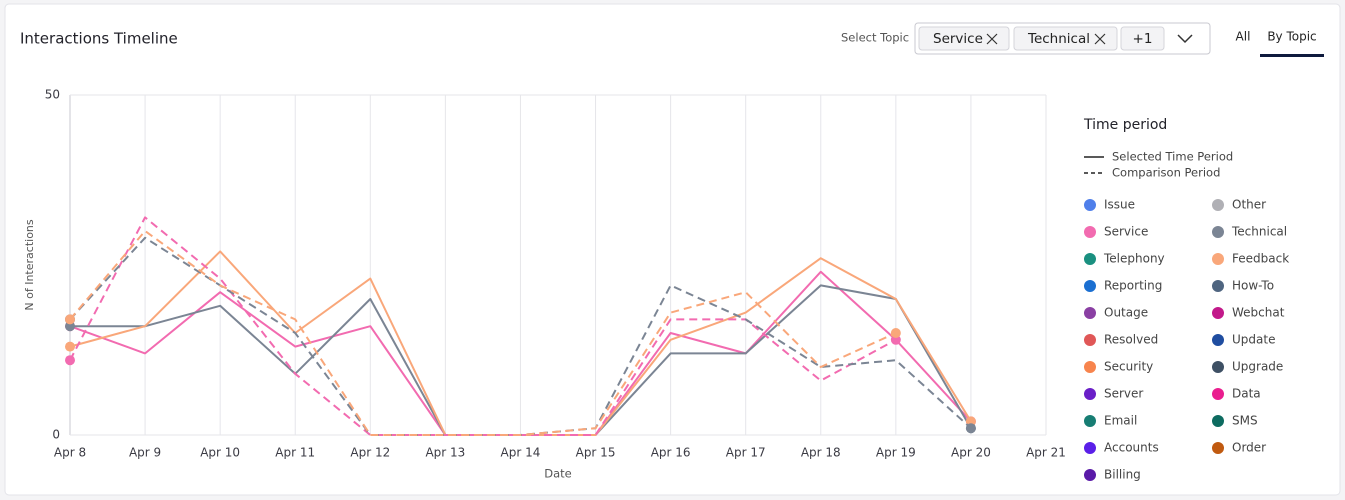  Describe the element at coordinates (1119, 205) in the screenshot. I see `legend-label: Issue` at that location.